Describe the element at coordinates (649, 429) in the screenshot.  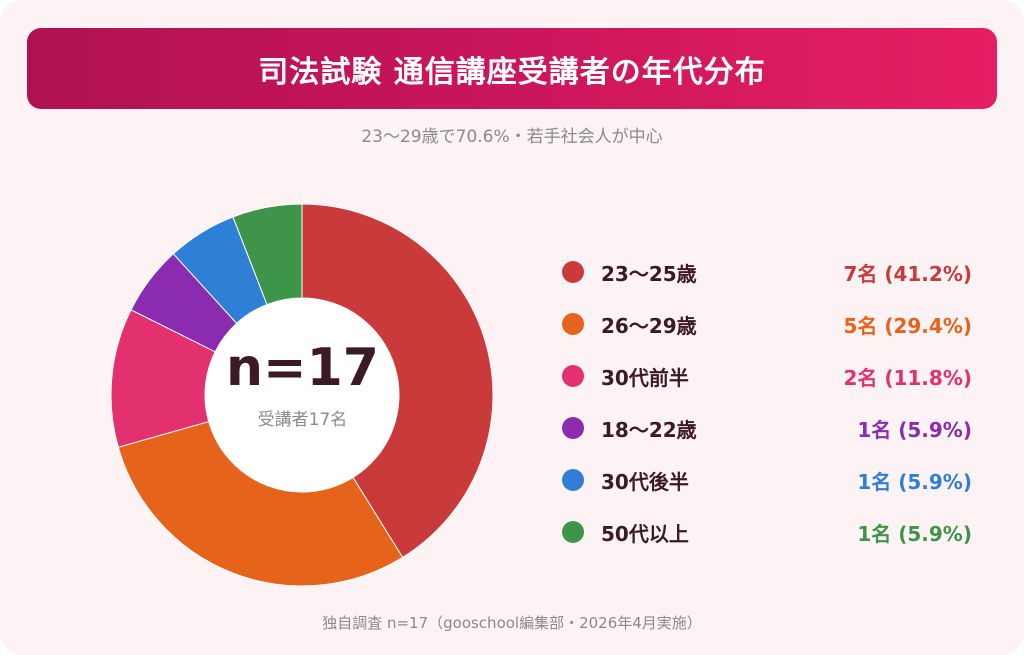
I see `legend-label: 18〜22歳` at that location.